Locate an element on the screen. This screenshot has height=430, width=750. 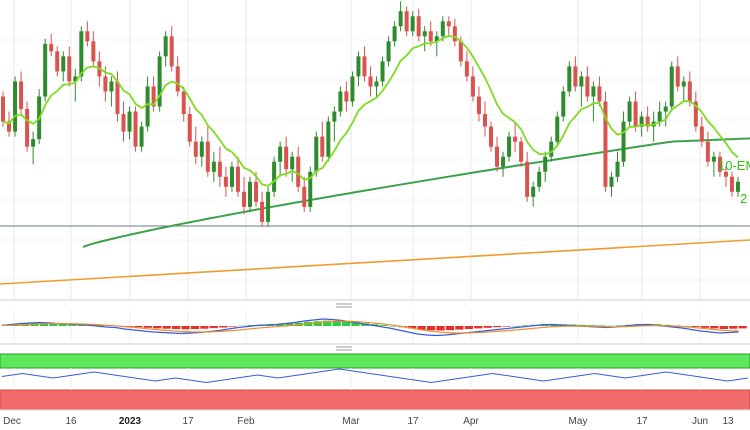
x-tick-label: 16 is located at coordinates (71, 421).